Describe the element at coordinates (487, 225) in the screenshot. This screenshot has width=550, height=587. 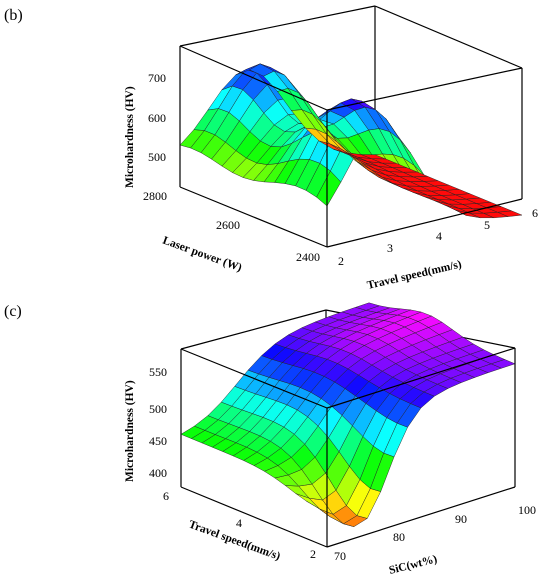
I see `panel-b-x-tick: 5` at that location.